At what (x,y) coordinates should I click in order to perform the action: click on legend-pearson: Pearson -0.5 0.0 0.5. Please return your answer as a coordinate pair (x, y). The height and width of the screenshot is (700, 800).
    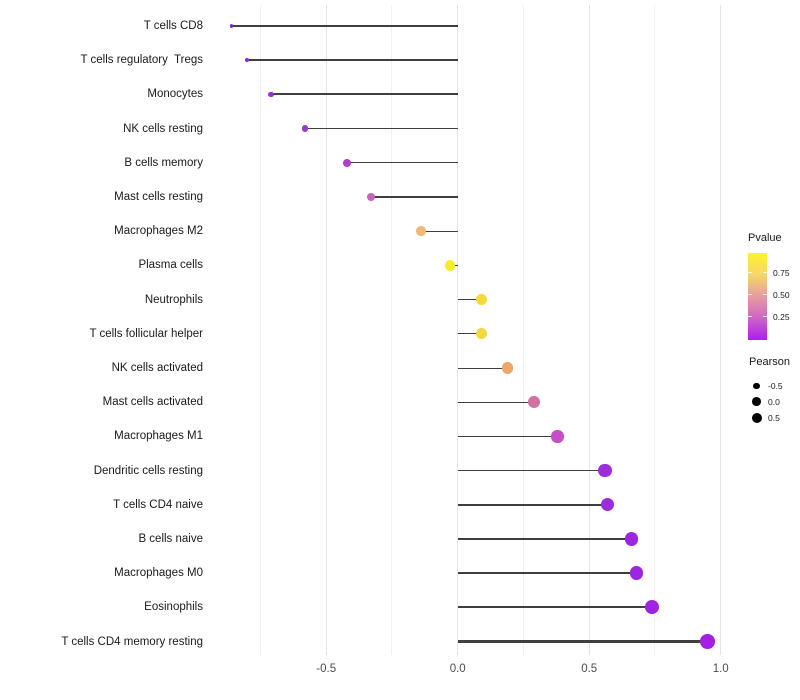
    Looking at the image, I should click on (774, 389).